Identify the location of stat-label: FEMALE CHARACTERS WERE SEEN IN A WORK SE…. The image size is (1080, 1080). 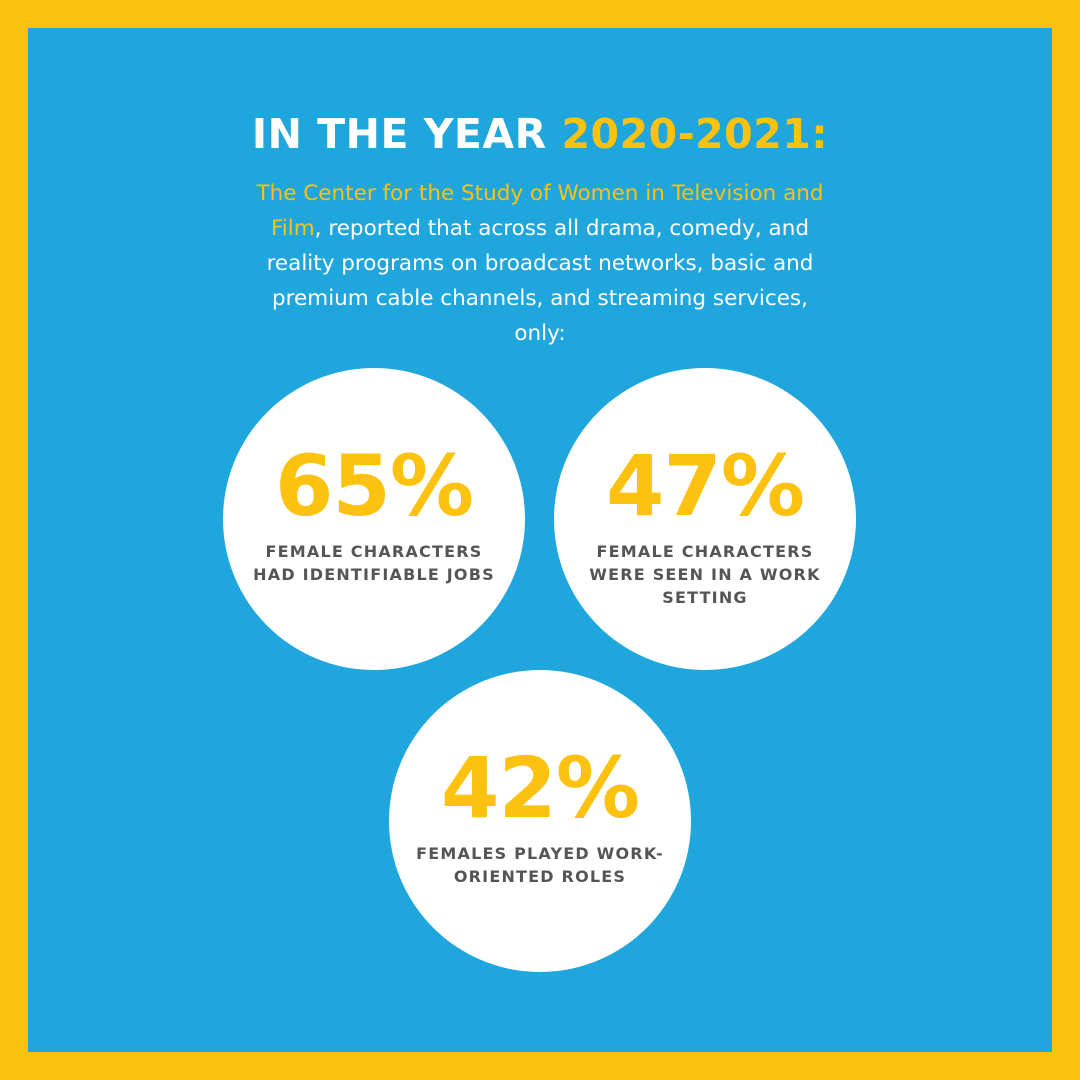
(705, 574).